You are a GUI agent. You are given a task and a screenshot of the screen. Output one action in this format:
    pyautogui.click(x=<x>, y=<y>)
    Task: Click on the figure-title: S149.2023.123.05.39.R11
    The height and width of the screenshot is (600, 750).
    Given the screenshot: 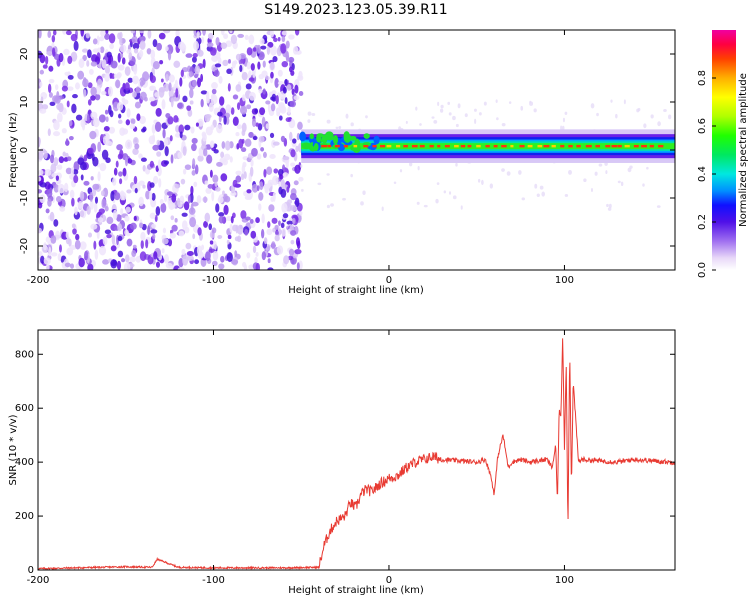 What is the action you would take?
    pyautogui.click(x=355, y=10)
    